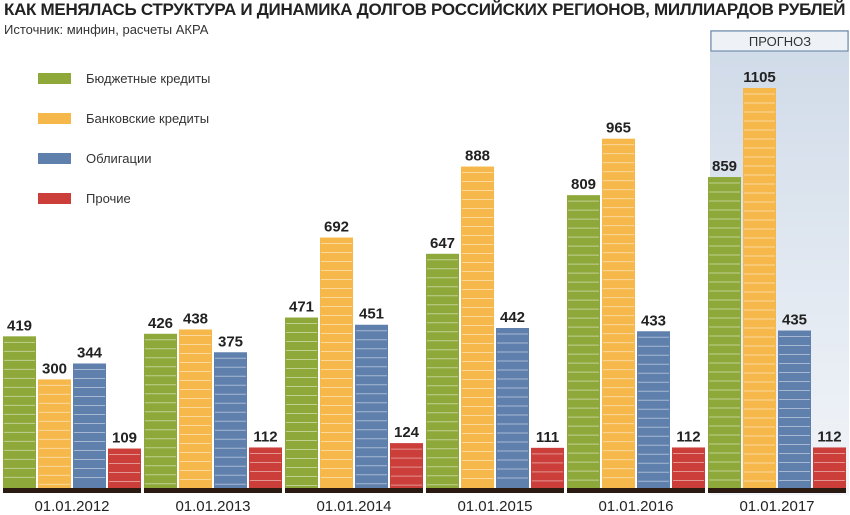 This screenshot has height=515, width=850. What do you see at coordinates (776, 506) in the screenshot?
I see `category-label-5: 01.01.2017` at bounding box center [776, 506].